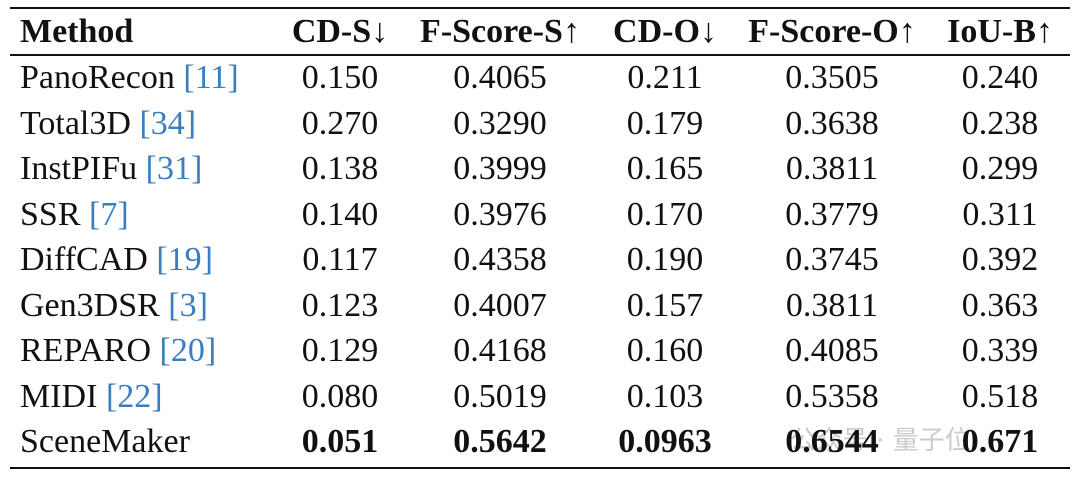  I want to click on value-cell: 0.238, so click(1000, 123).